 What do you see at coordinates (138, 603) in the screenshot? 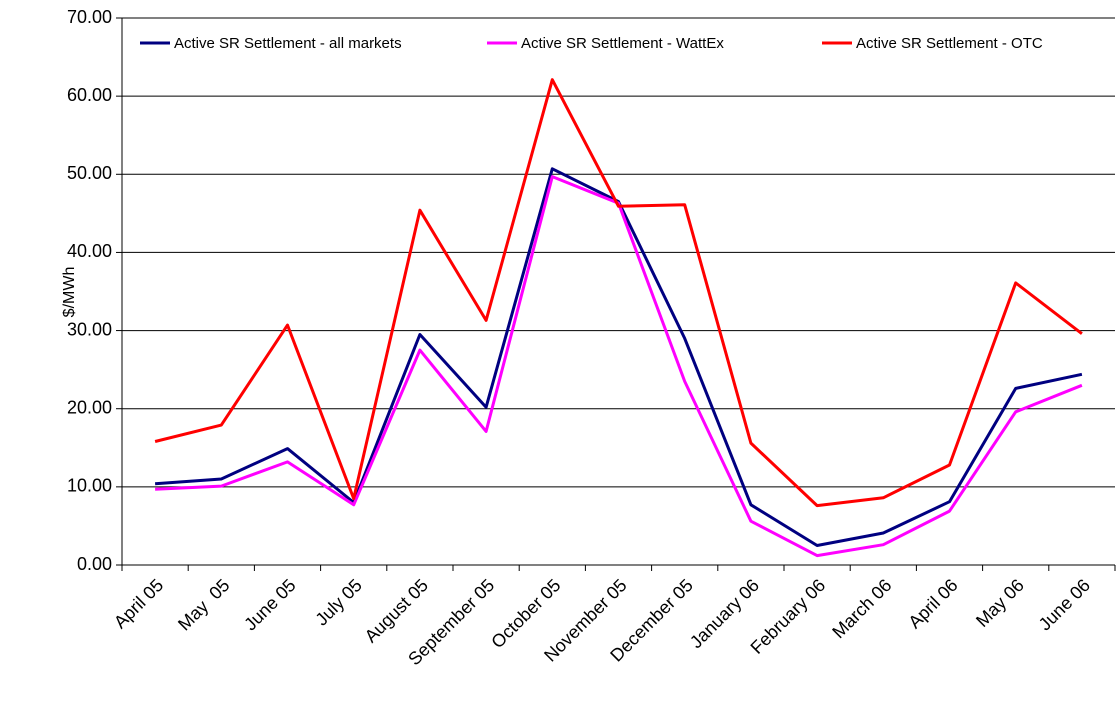
I see `x-tick-label: April 05` at bounding box center [138, 603].